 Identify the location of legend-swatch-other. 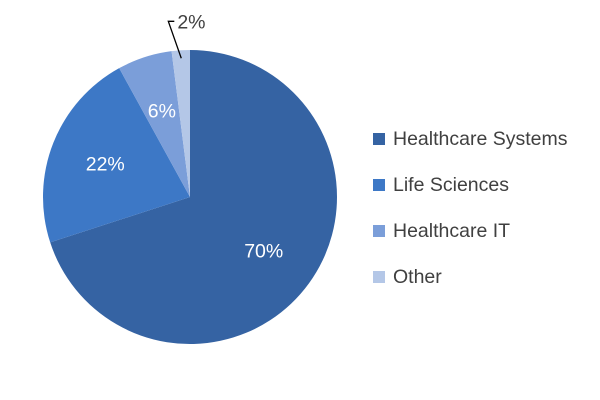
(379, 277).